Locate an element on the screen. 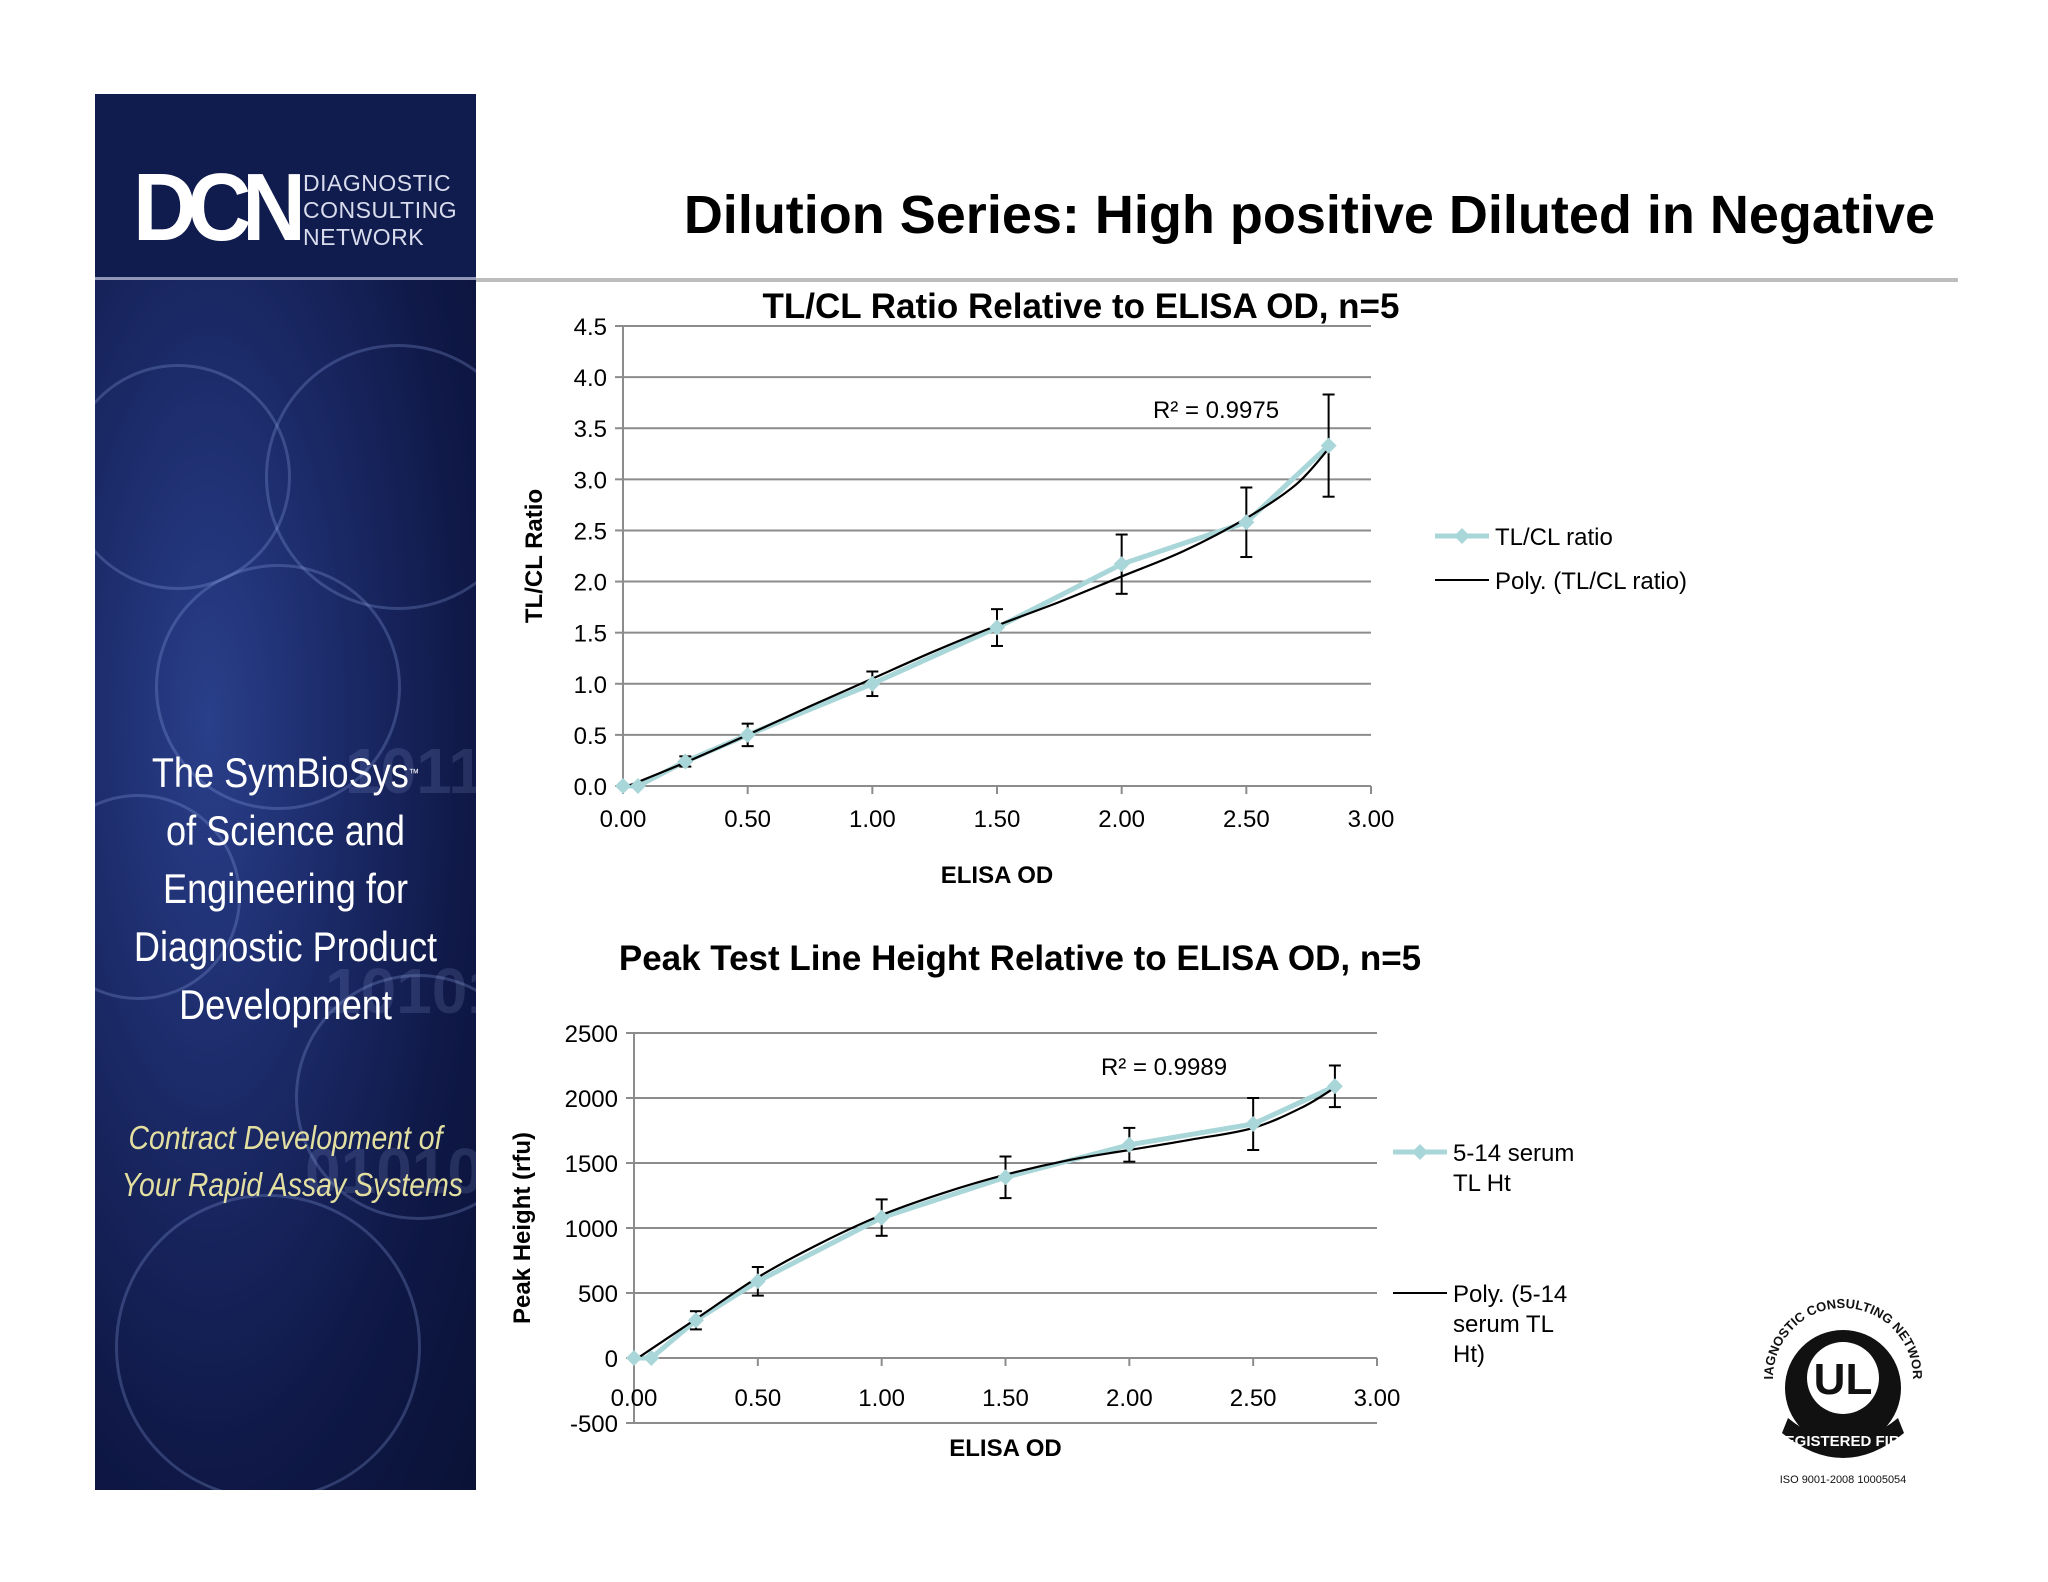 This screenshot has width=2048, height=1582. y-tick-label: 0.0 is located at coordinates (590, 787).